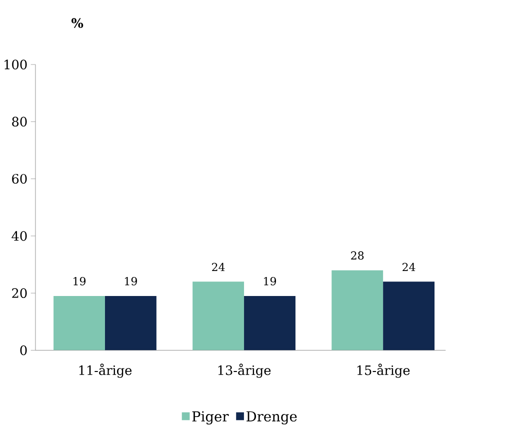 The image size is (517, 438). Describe the element at coordinates (105, 371) in the screenshot. I see `x-tick-label: 11-årige` at that location.